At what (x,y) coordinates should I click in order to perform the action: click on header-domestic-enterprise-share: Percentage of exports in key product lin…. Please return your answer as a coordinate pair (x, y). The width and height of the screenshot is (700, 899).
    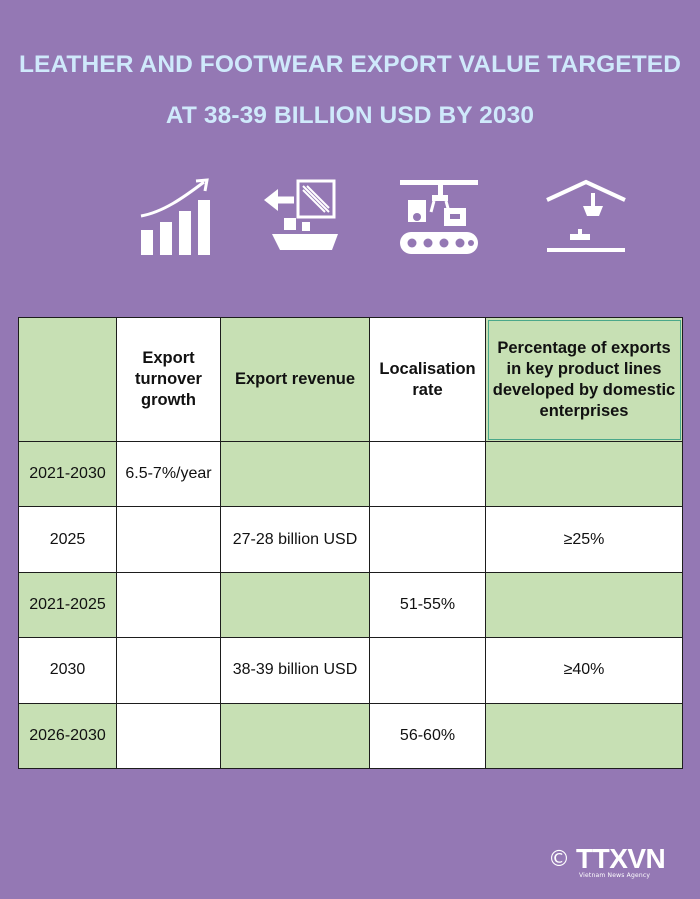
    Looking at the image, I should click on (584, 379).